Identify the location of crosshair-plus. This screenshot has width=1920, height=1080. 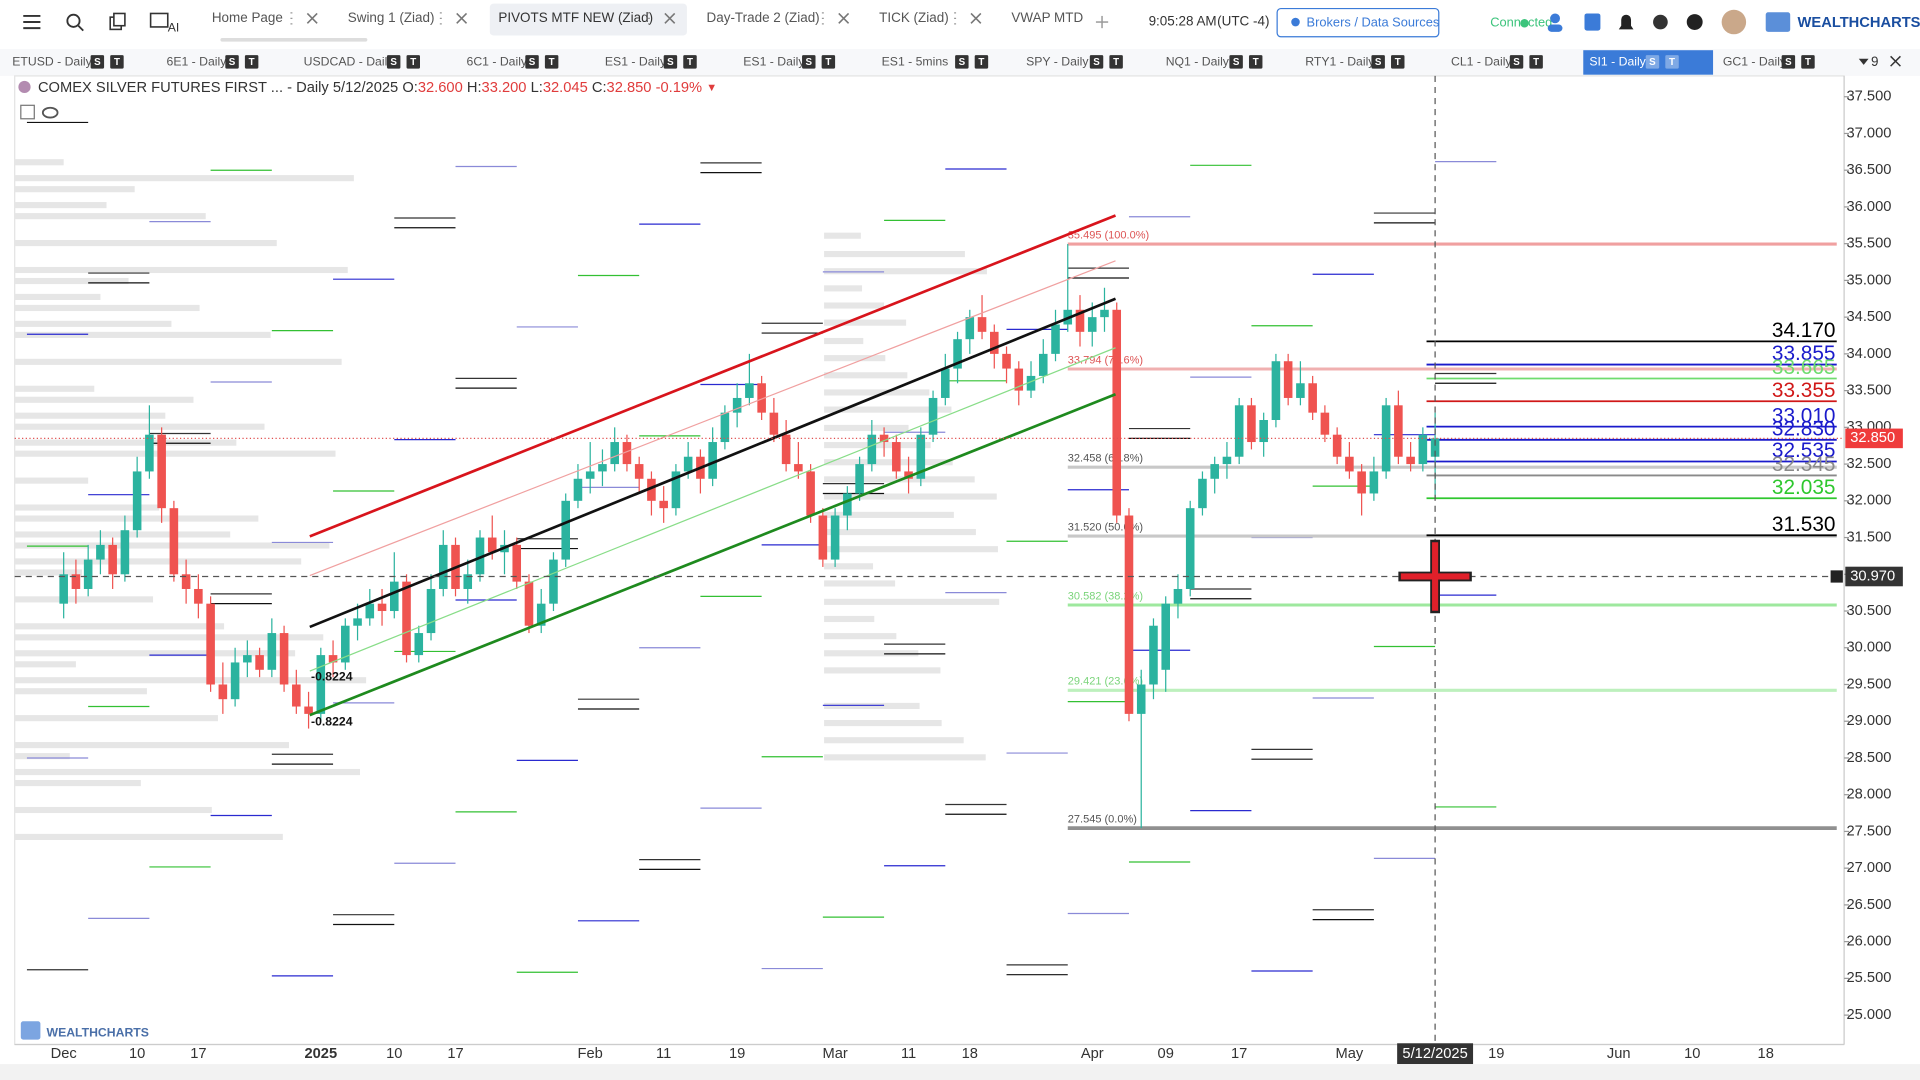
(1836, 576).